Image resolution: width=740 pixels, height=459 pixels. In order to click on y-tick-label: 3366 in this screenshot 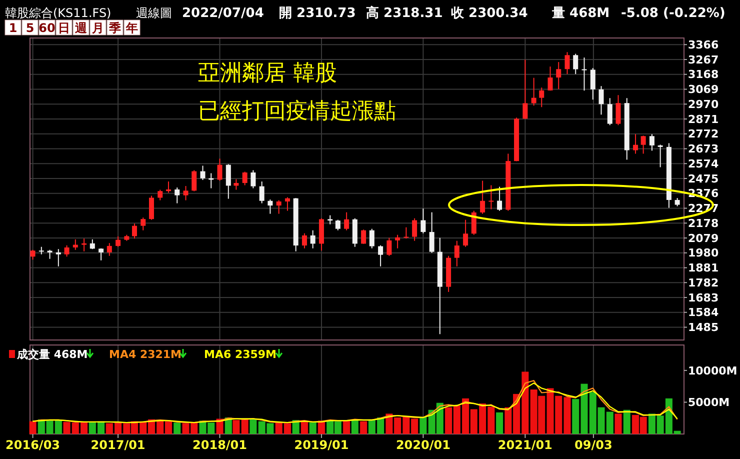, I will do `click(703, 45)`.